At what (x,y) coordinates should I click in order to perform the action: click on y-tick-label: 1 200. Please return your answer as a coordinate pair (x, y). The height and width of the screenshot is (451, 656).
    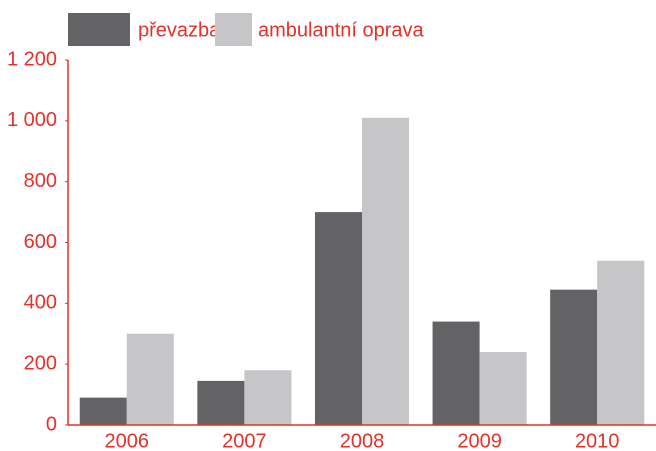
    Looking at the image, I should click on (32, 59).